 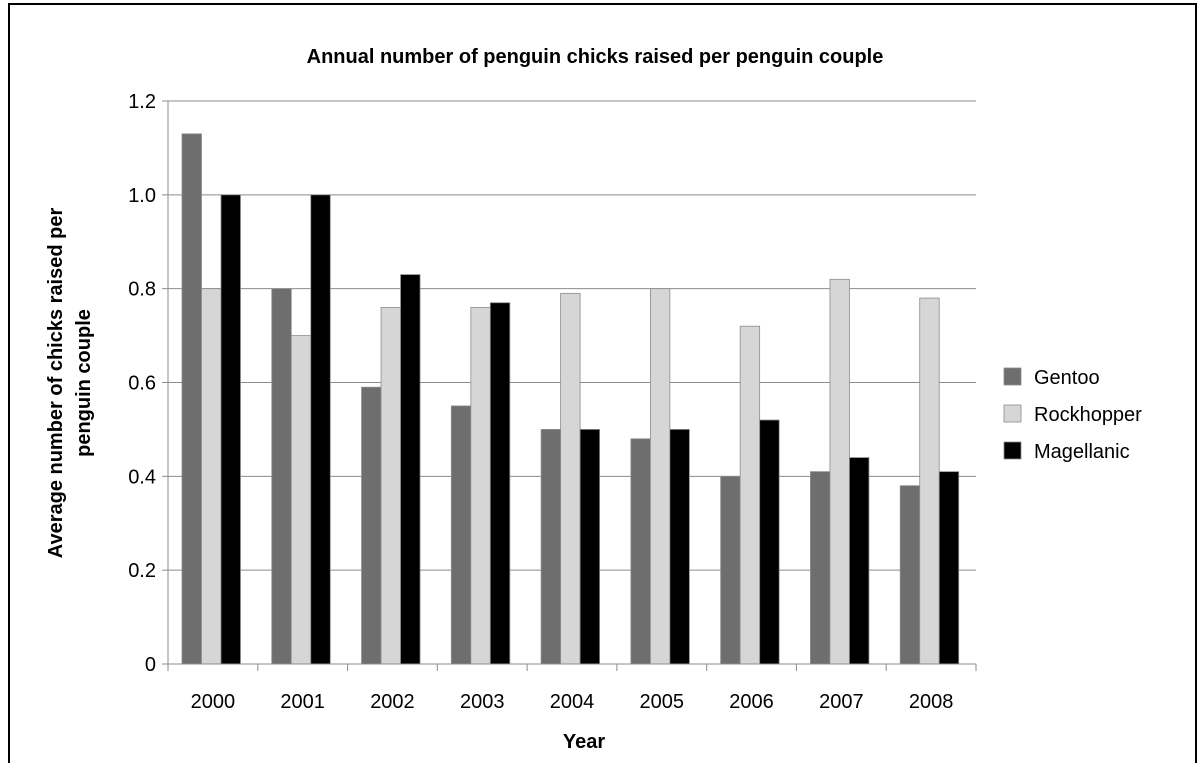 I want to click on x-axis-title: Year, so click(x=584, y=742).